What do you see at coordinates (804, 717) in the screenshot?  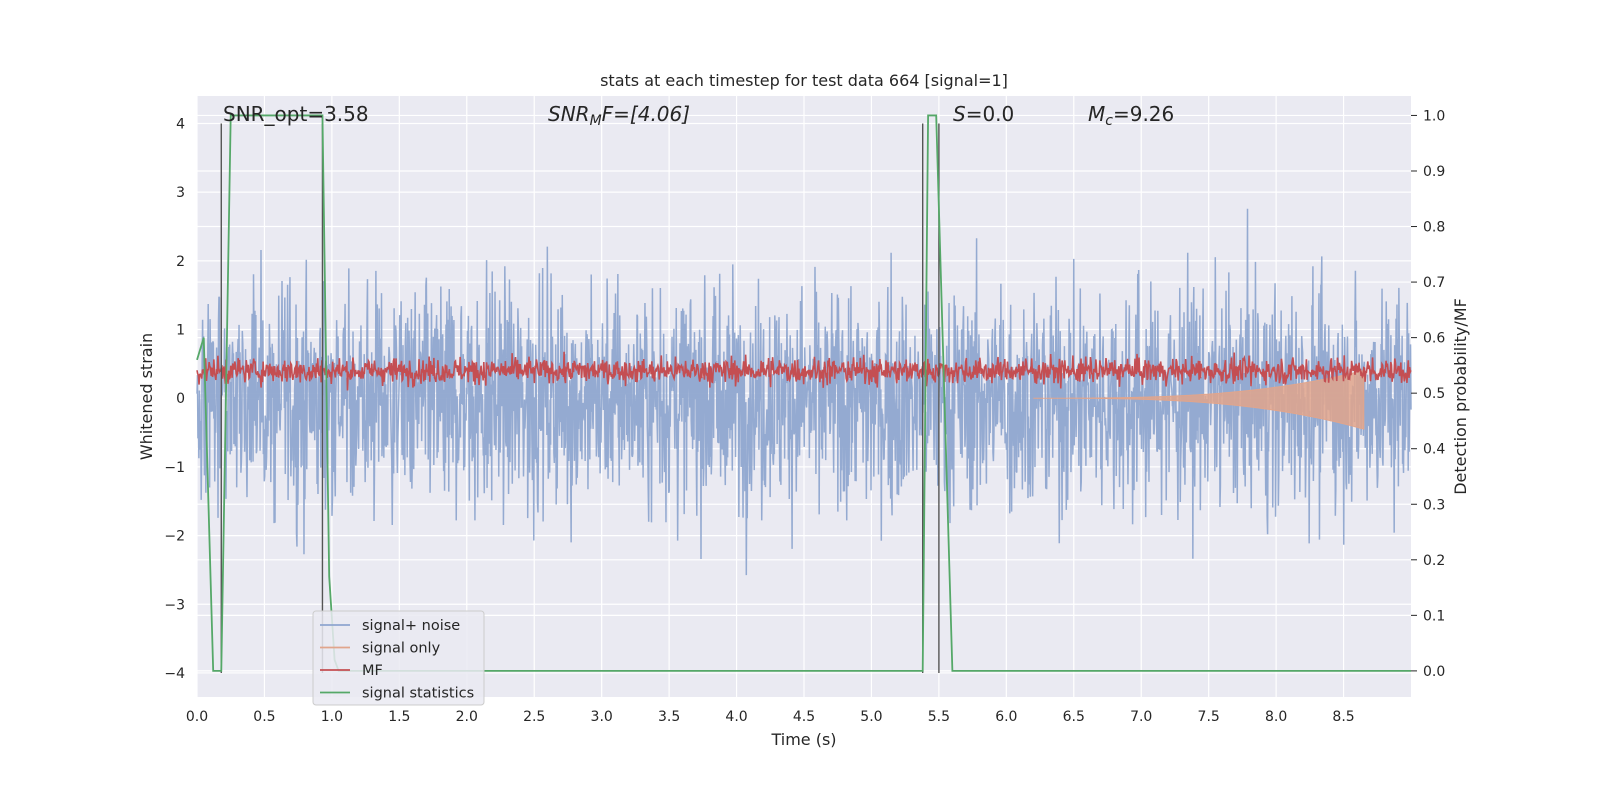 I see `x-tick-label: 4.5` at bounding box center [804, 717].